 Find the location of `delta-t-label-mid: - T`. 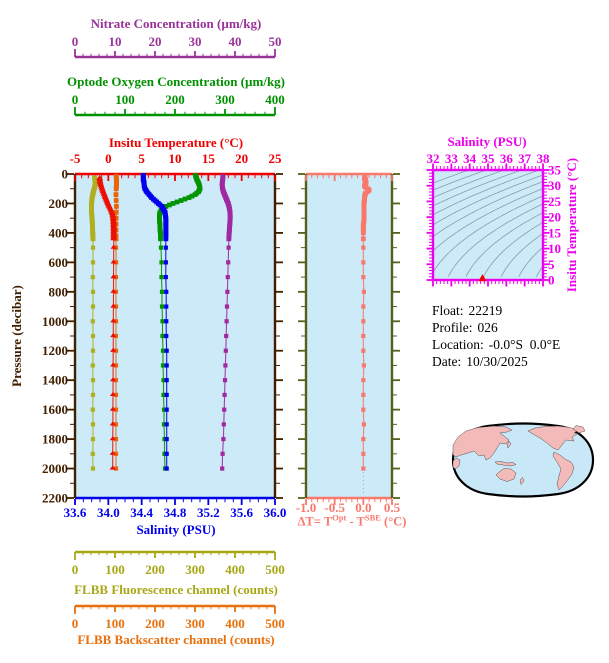

delta-t-label-mid: - T is located at coordinates (355, 521).